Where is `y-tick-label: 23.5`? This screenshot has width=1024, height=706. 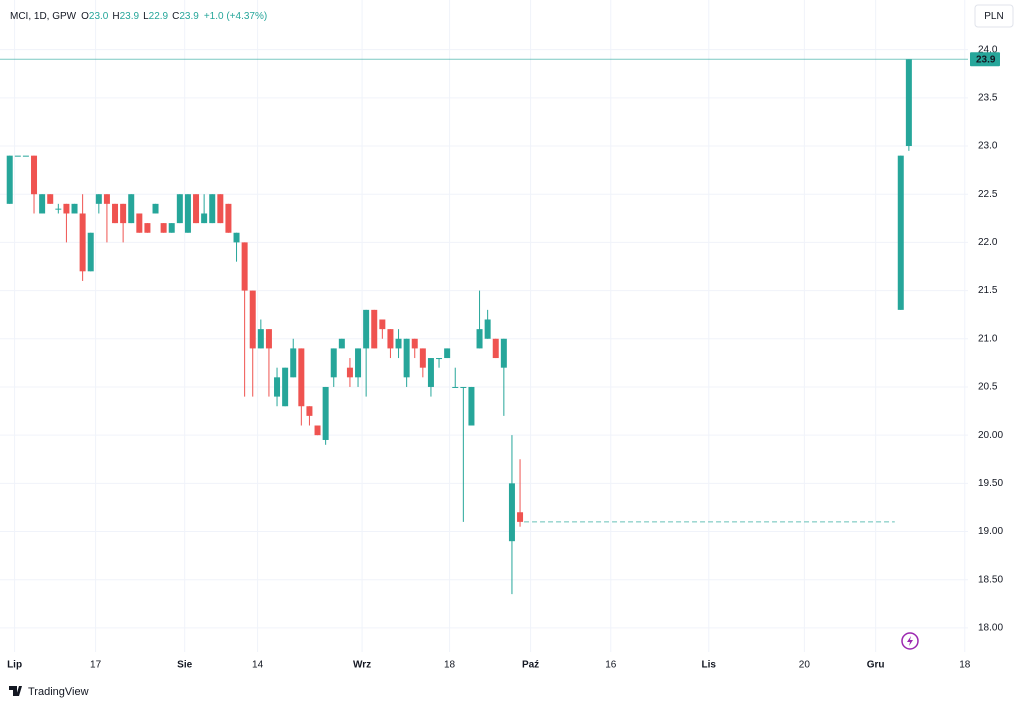
y-tick-label: 23.5 is located at coordinates (988, 97).